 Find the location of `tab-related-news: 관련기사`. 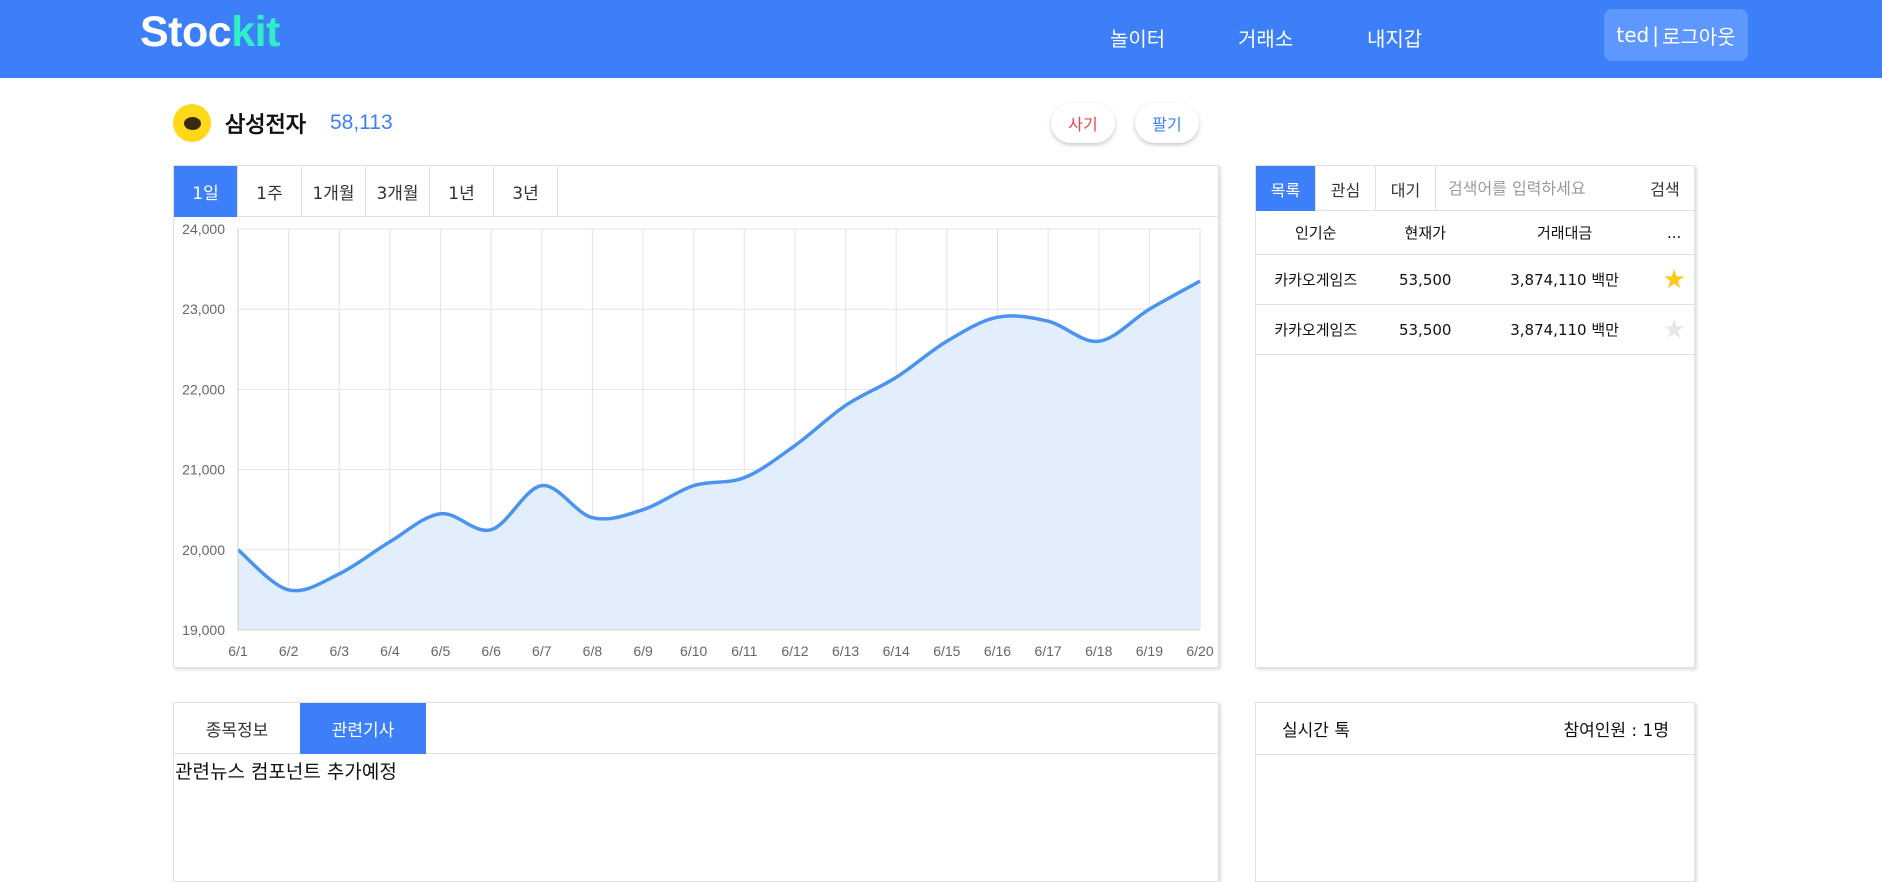

tab-related-news: 관련기사 is located at coordinates (363, 728).